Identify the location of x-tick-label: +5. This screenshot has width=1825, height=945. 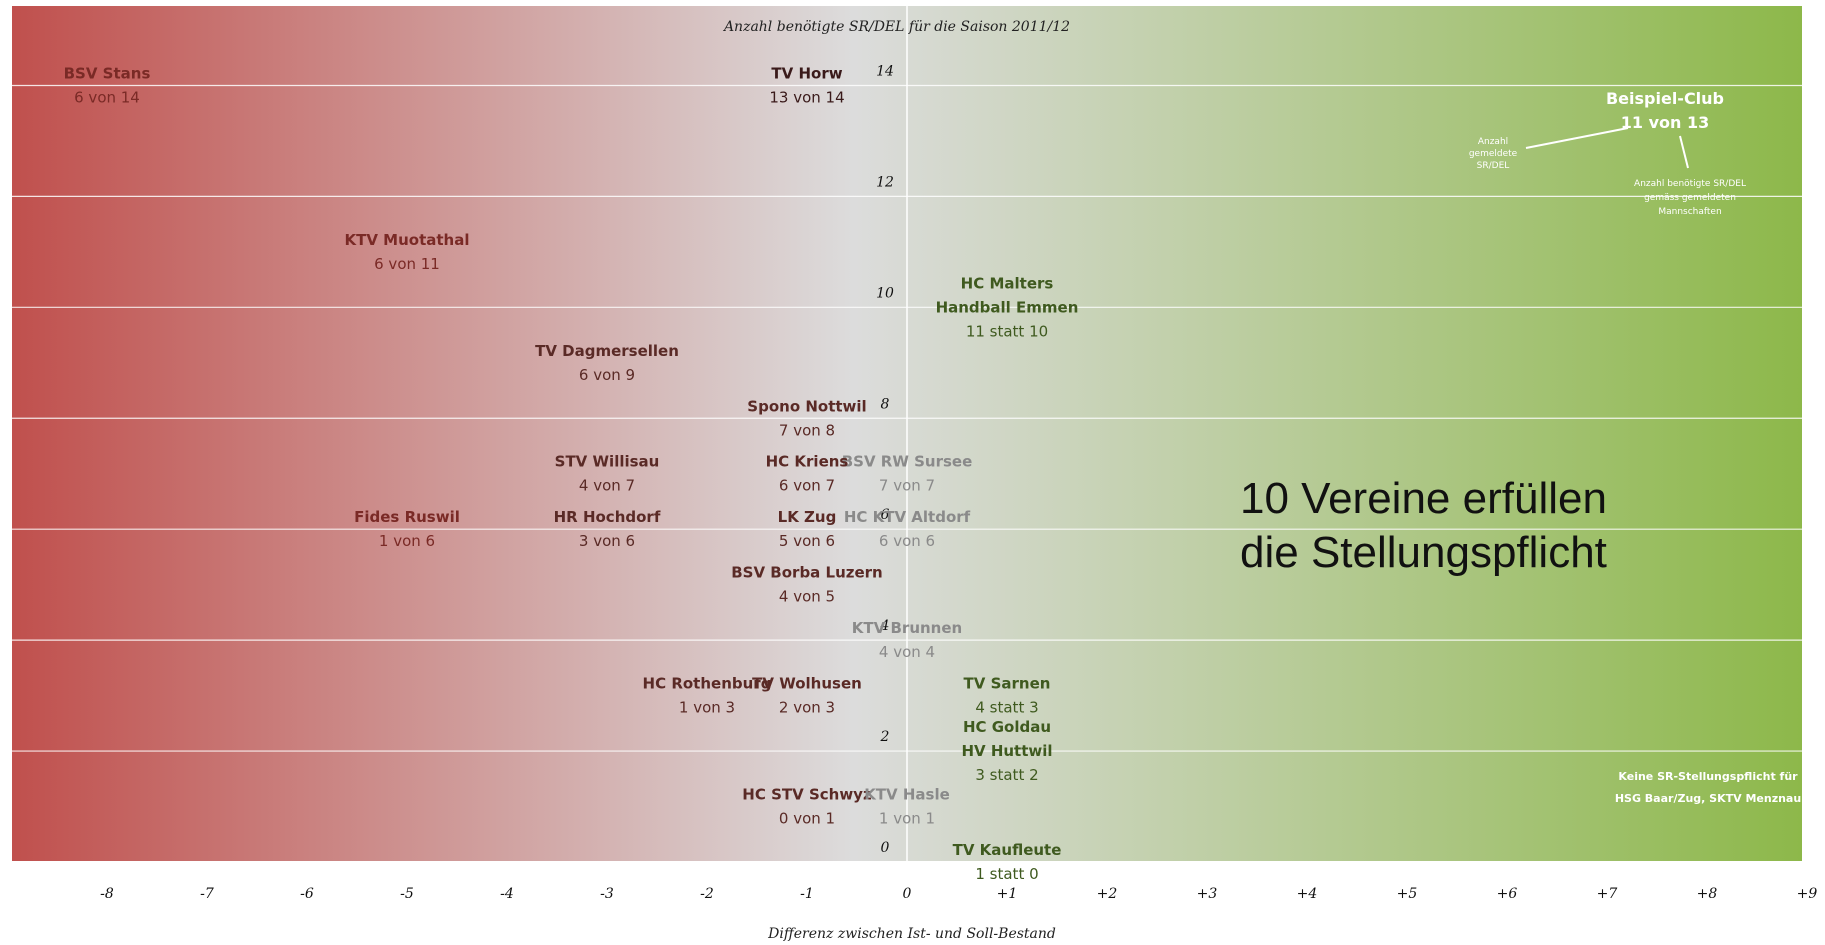
(1407, 894).